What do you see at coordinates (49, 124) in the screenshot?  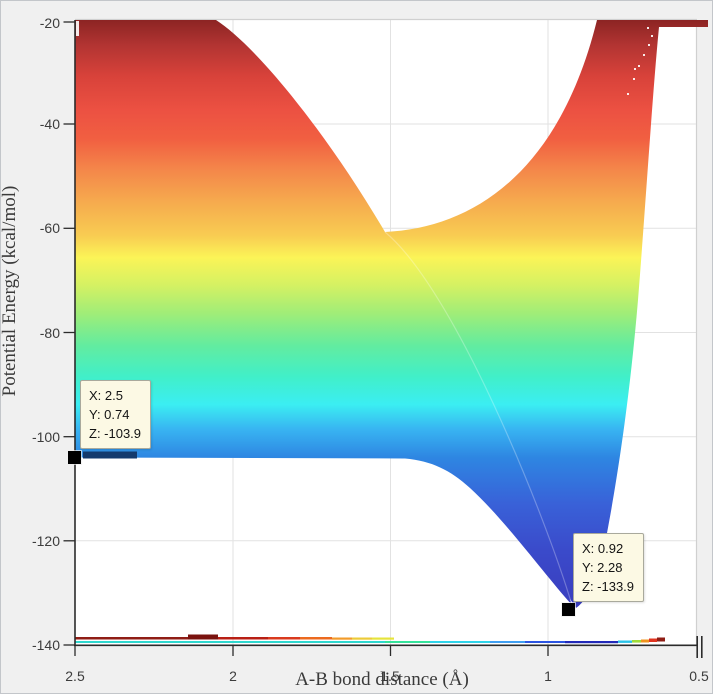 I see `y-tick-label: -40` at bounding box center [49, 124].